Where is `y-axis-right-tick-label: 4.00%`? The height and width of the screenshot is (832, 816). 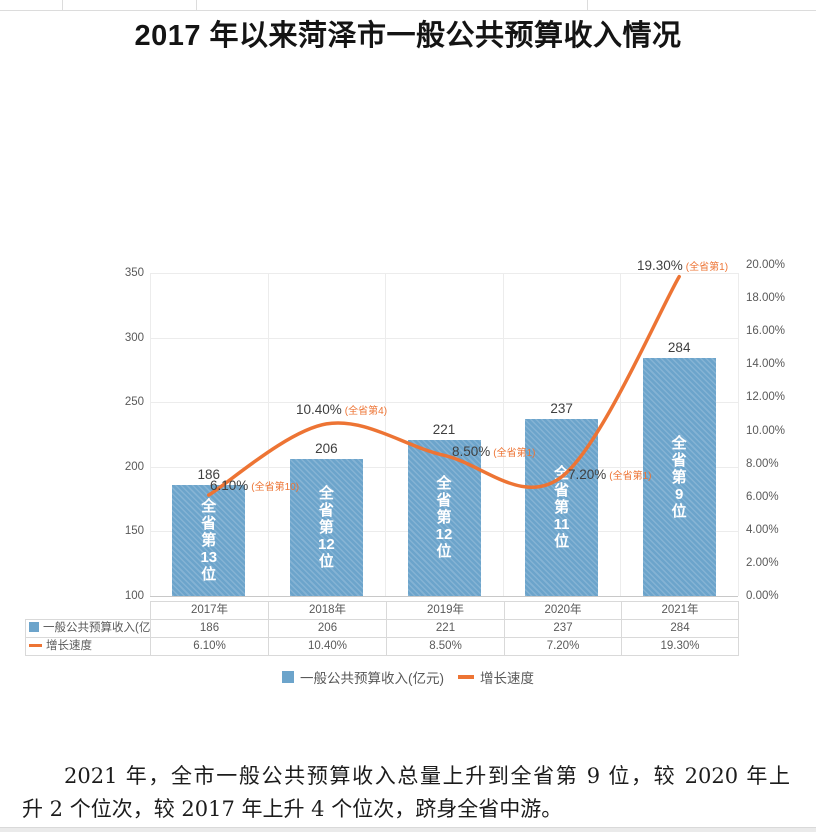
y-axis-right-tick-label: 4.00% is located at coordinates (762, 529).